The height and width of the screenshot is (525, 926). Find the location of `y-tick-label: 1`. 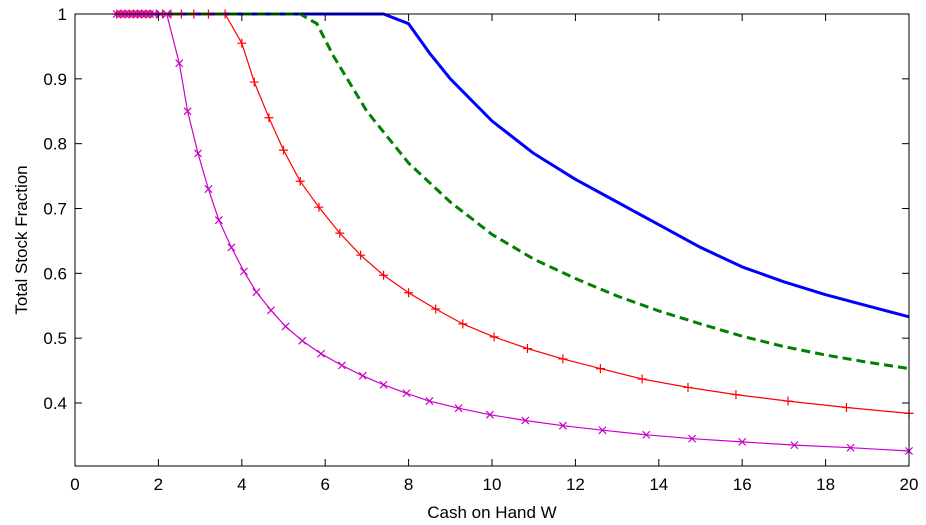

y-tick-label: 1 is located at coordinates (62, 14).